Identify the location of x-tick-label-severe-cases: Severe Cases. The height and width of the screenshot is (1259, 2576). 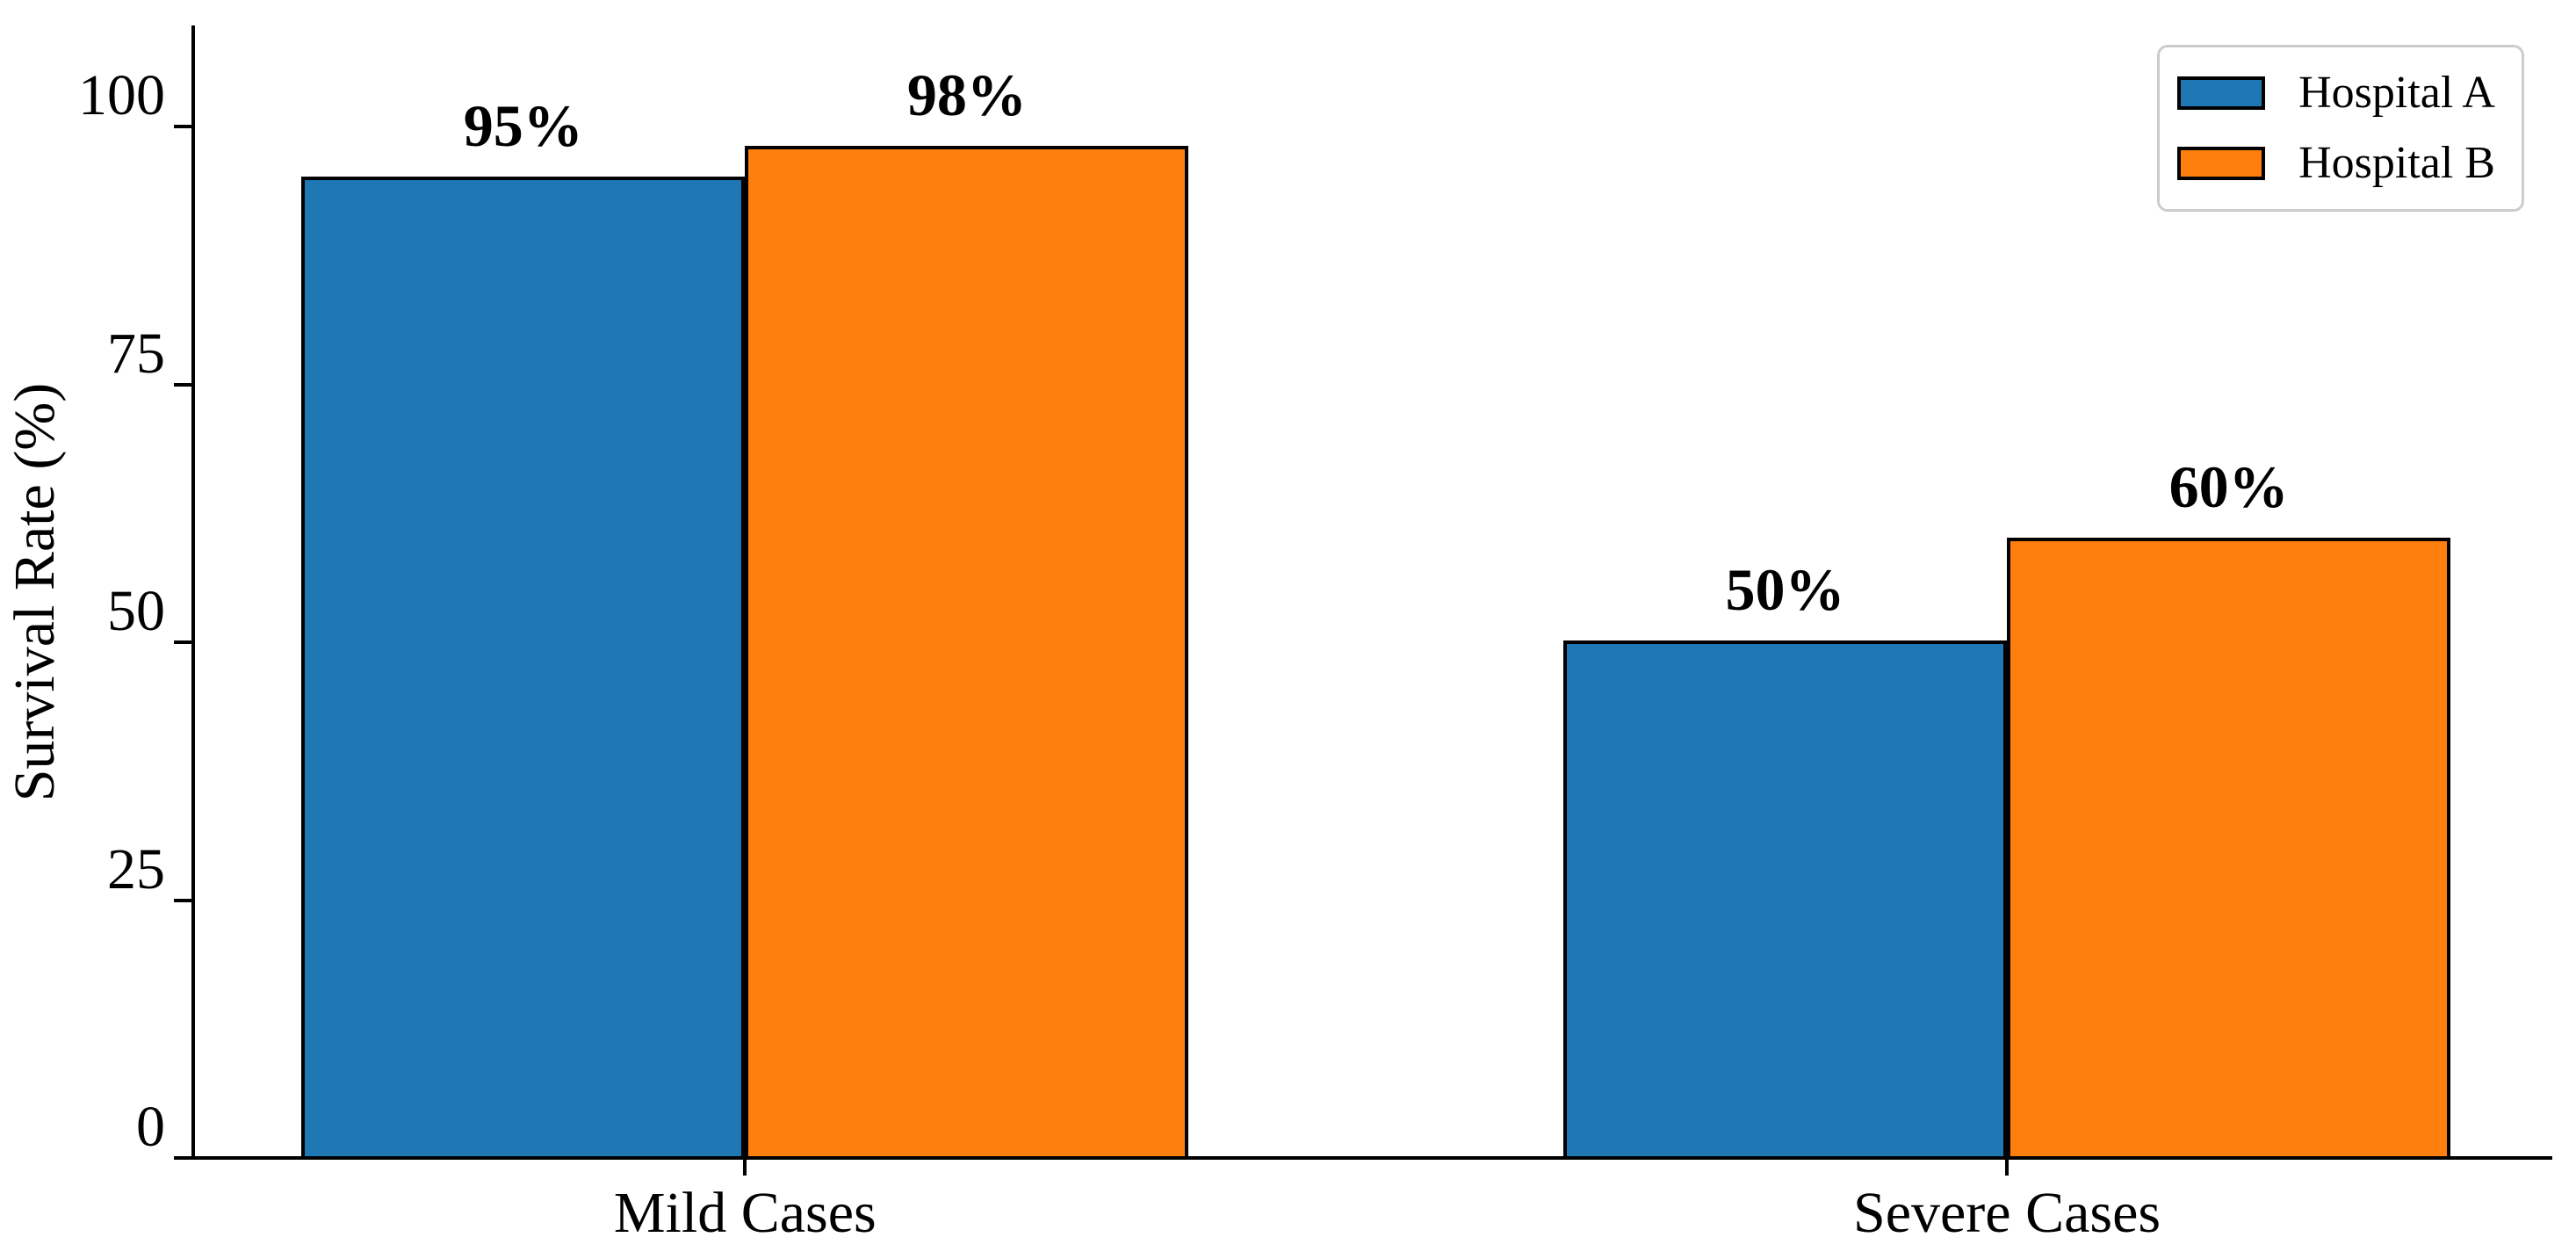
(2007, 1213).